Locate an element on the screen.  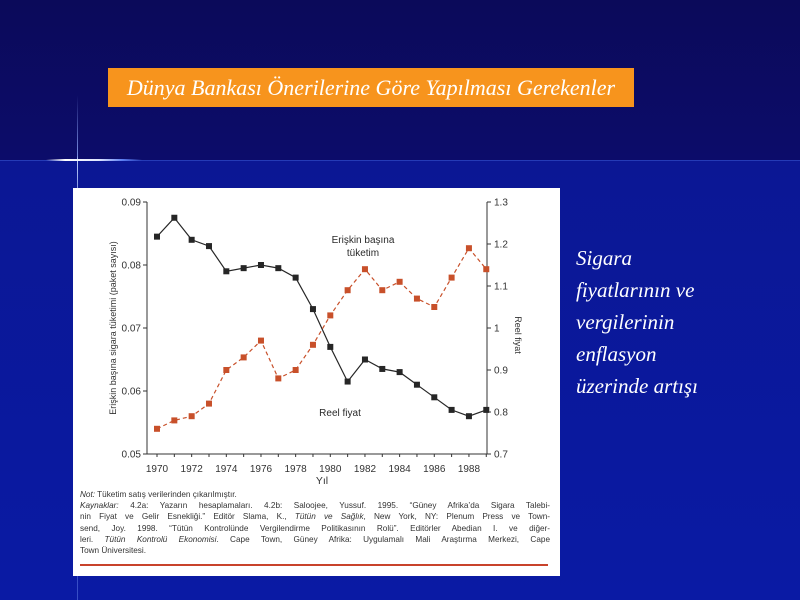
series-label-real-price: Reel fiyat is located at coordinates (340, 413).